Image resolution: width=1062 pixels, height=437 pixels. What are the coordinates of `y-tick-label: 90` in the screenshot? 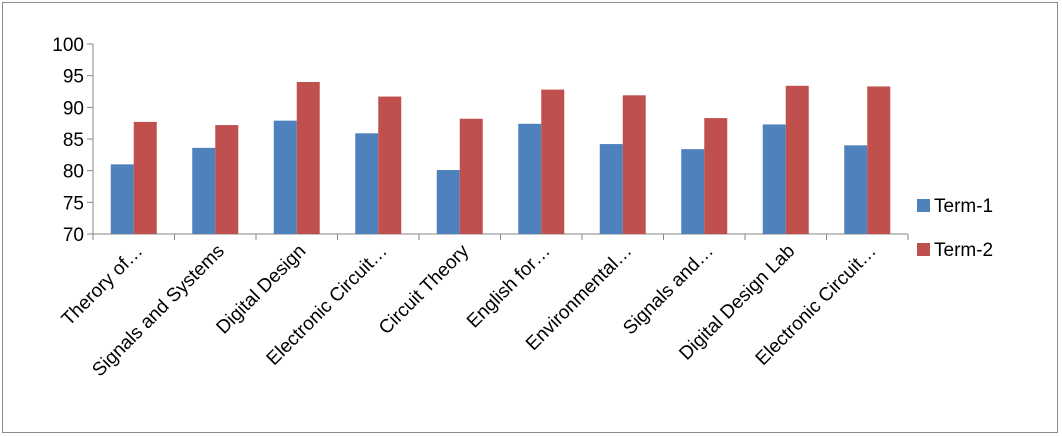 It's located at (73, 108).